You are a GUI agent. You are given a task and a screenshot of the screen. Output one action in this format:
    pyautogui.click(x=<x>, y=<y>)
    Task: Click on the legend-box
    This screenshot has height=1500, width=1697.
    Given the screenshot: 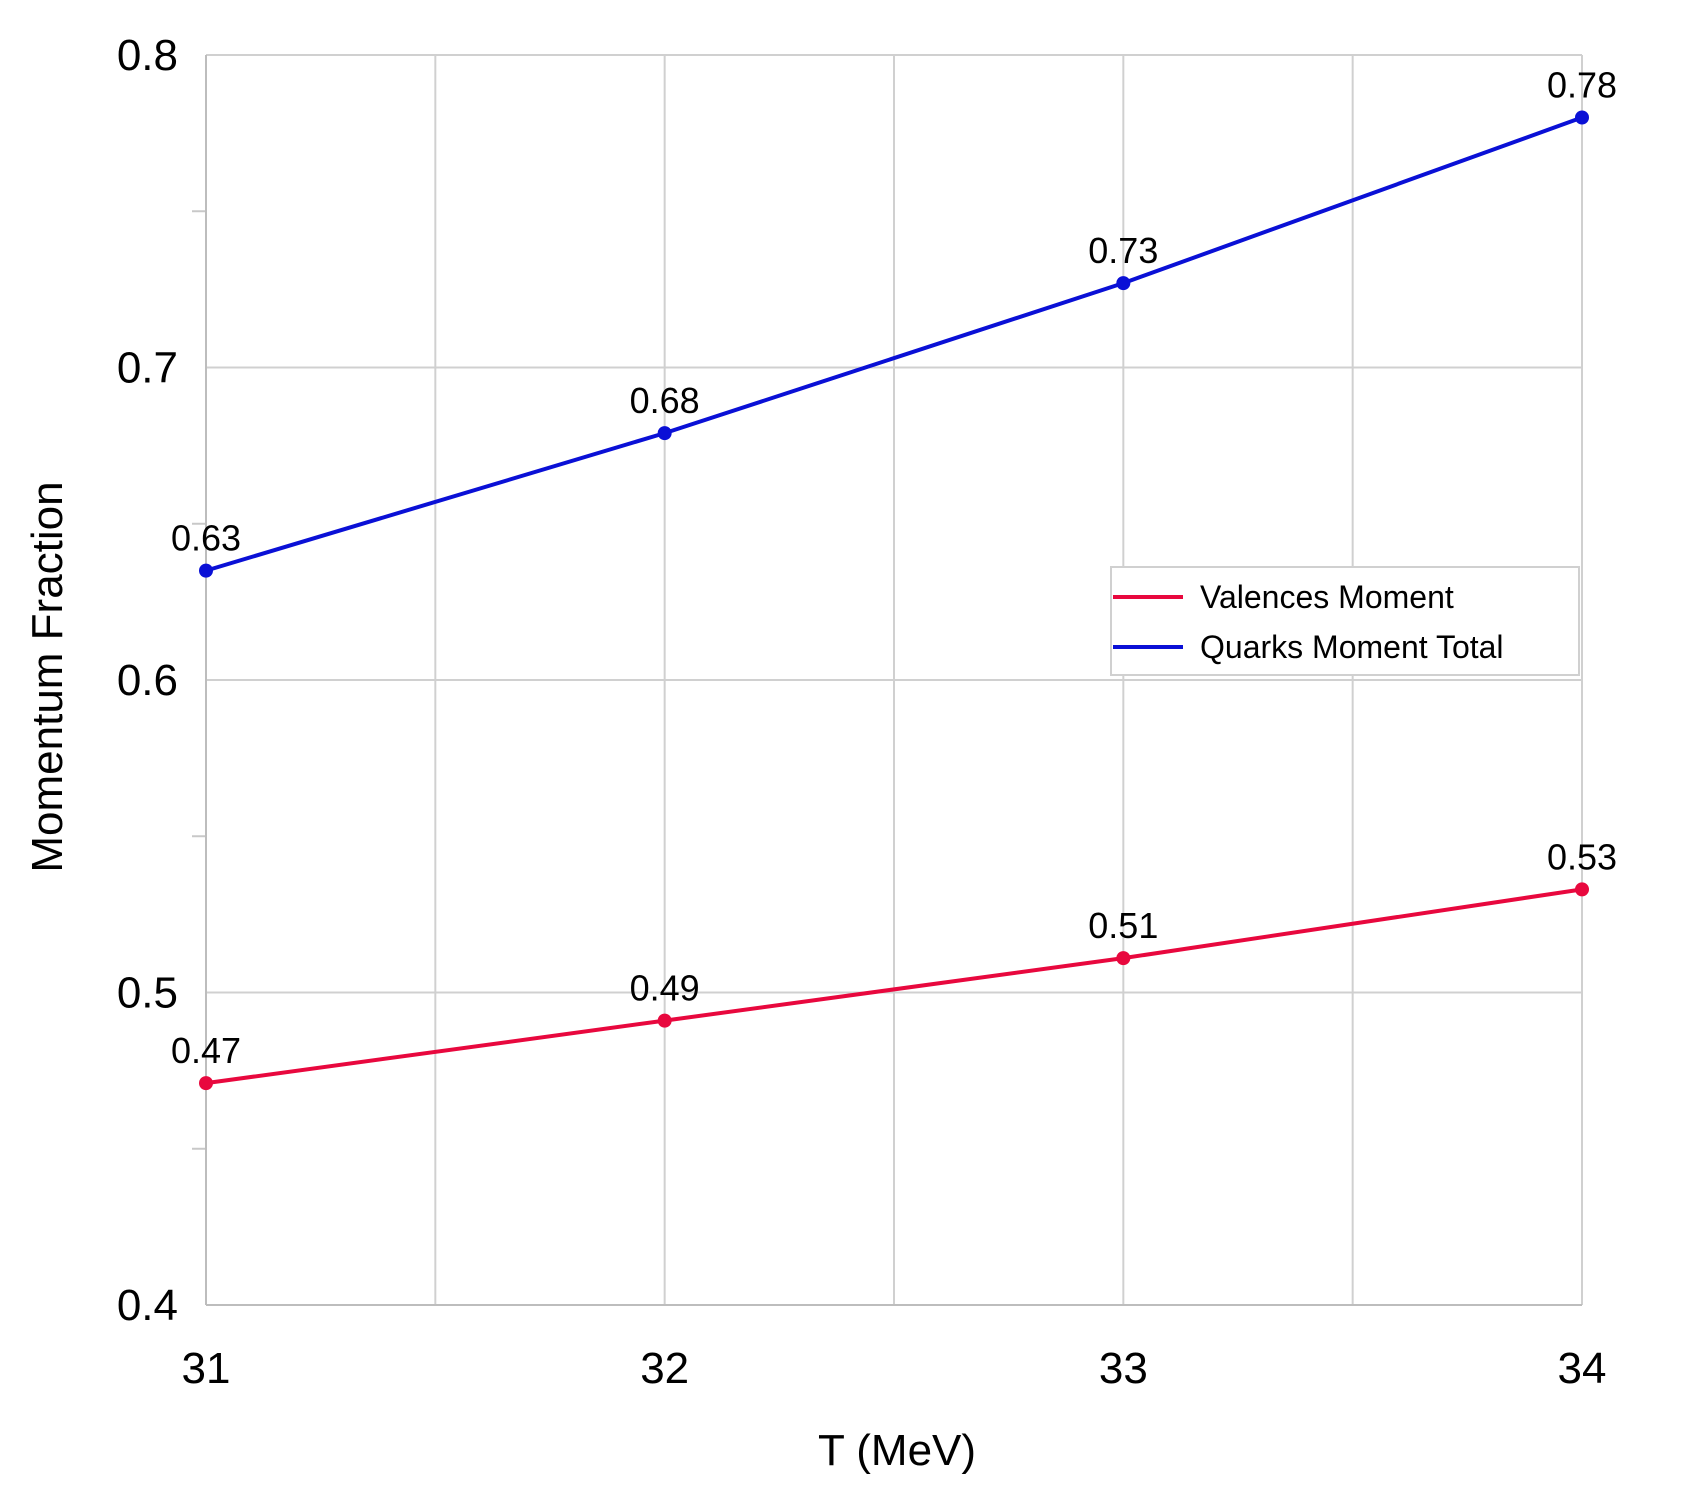 What is the action you would take?
    pyautogui.click(x=1345, y=621)
    